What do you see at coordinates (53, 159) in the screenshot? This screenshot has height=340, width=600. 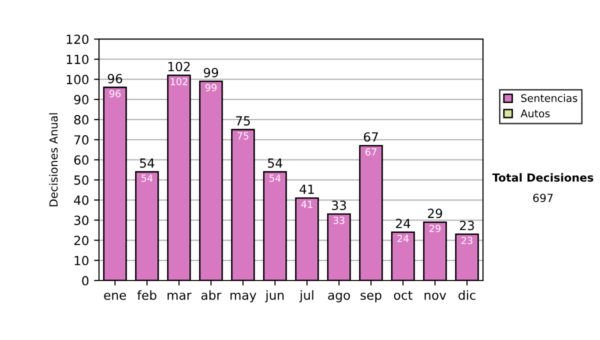 I see `y-axis-title: Decisiones Anual` at bounding box center [53, 159].